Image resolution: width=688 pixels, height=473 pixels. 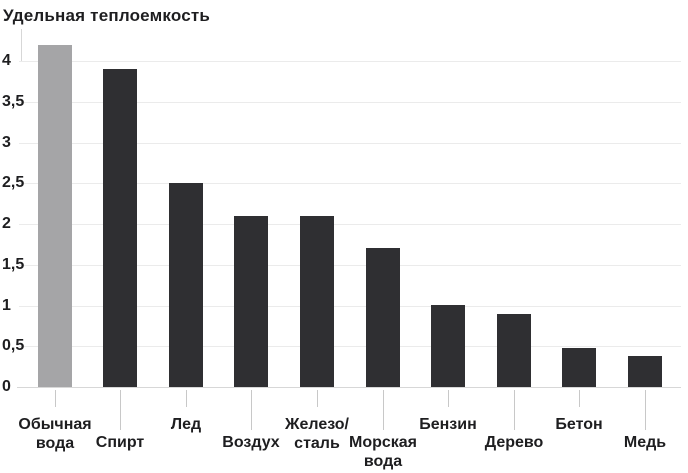 What do you see at coordinates (55, 424) in the screenshot?
I see `category-label-line: Обычная` at bounding box center [55, 424].